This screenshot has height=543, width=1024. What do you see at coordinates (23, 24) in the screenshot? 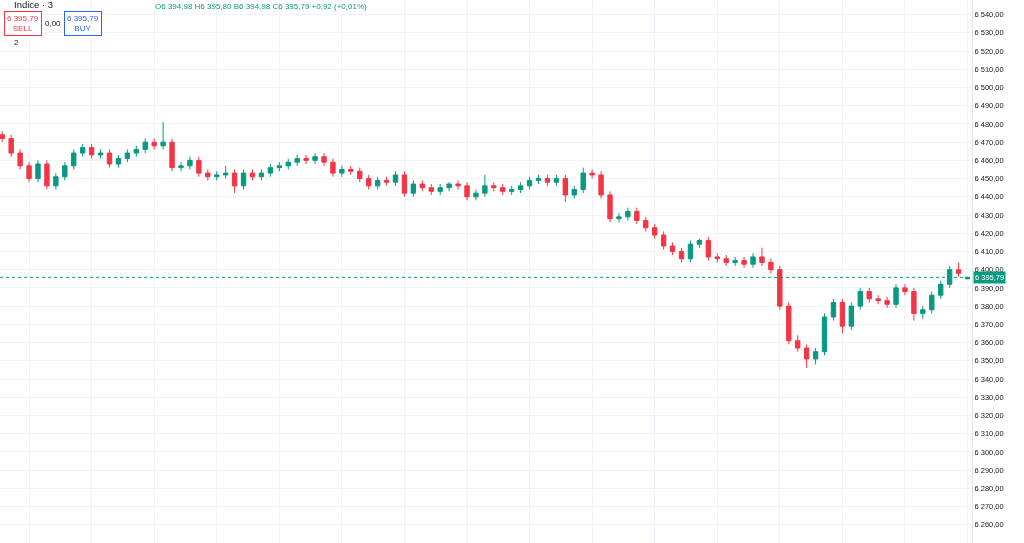
I see `annotation: 6 395,79 SELL` at bounding box center [23, 24].